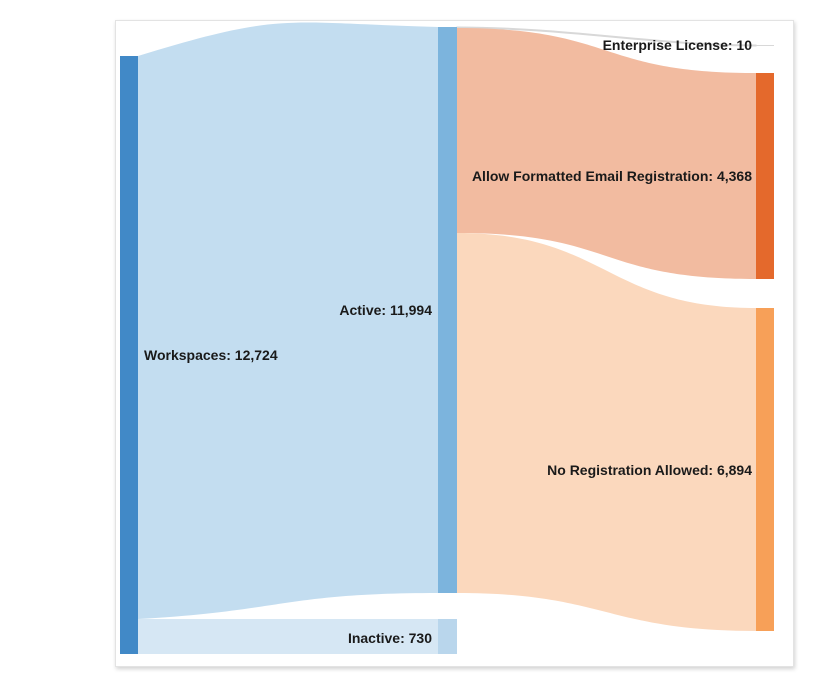 This screenshot has width=814, height=678. Describe the element at coordinates (765, 469) in the screenshot. I see `node-no-registration` at that location.